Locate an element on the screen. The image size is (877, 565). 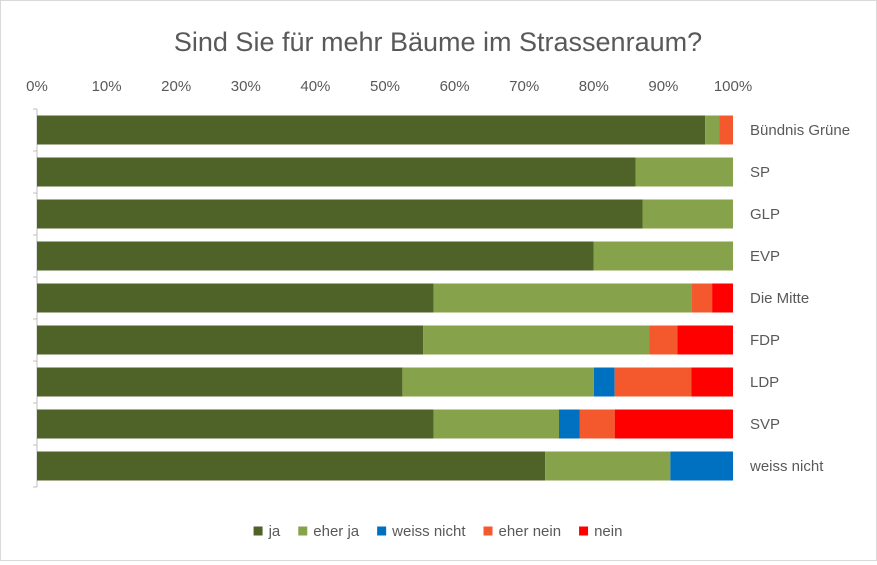
x-tick-label: 50% is located at coordinates (385, 86).